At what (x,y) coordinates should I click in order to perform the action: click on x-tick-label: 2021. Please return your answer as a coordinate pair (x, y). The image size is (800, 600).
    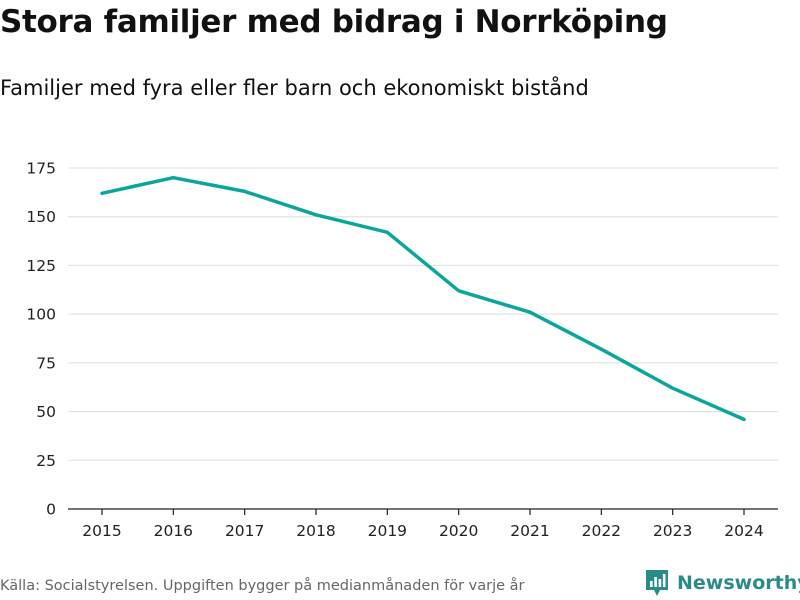
    Looking at the image, I should click on (529, 531).